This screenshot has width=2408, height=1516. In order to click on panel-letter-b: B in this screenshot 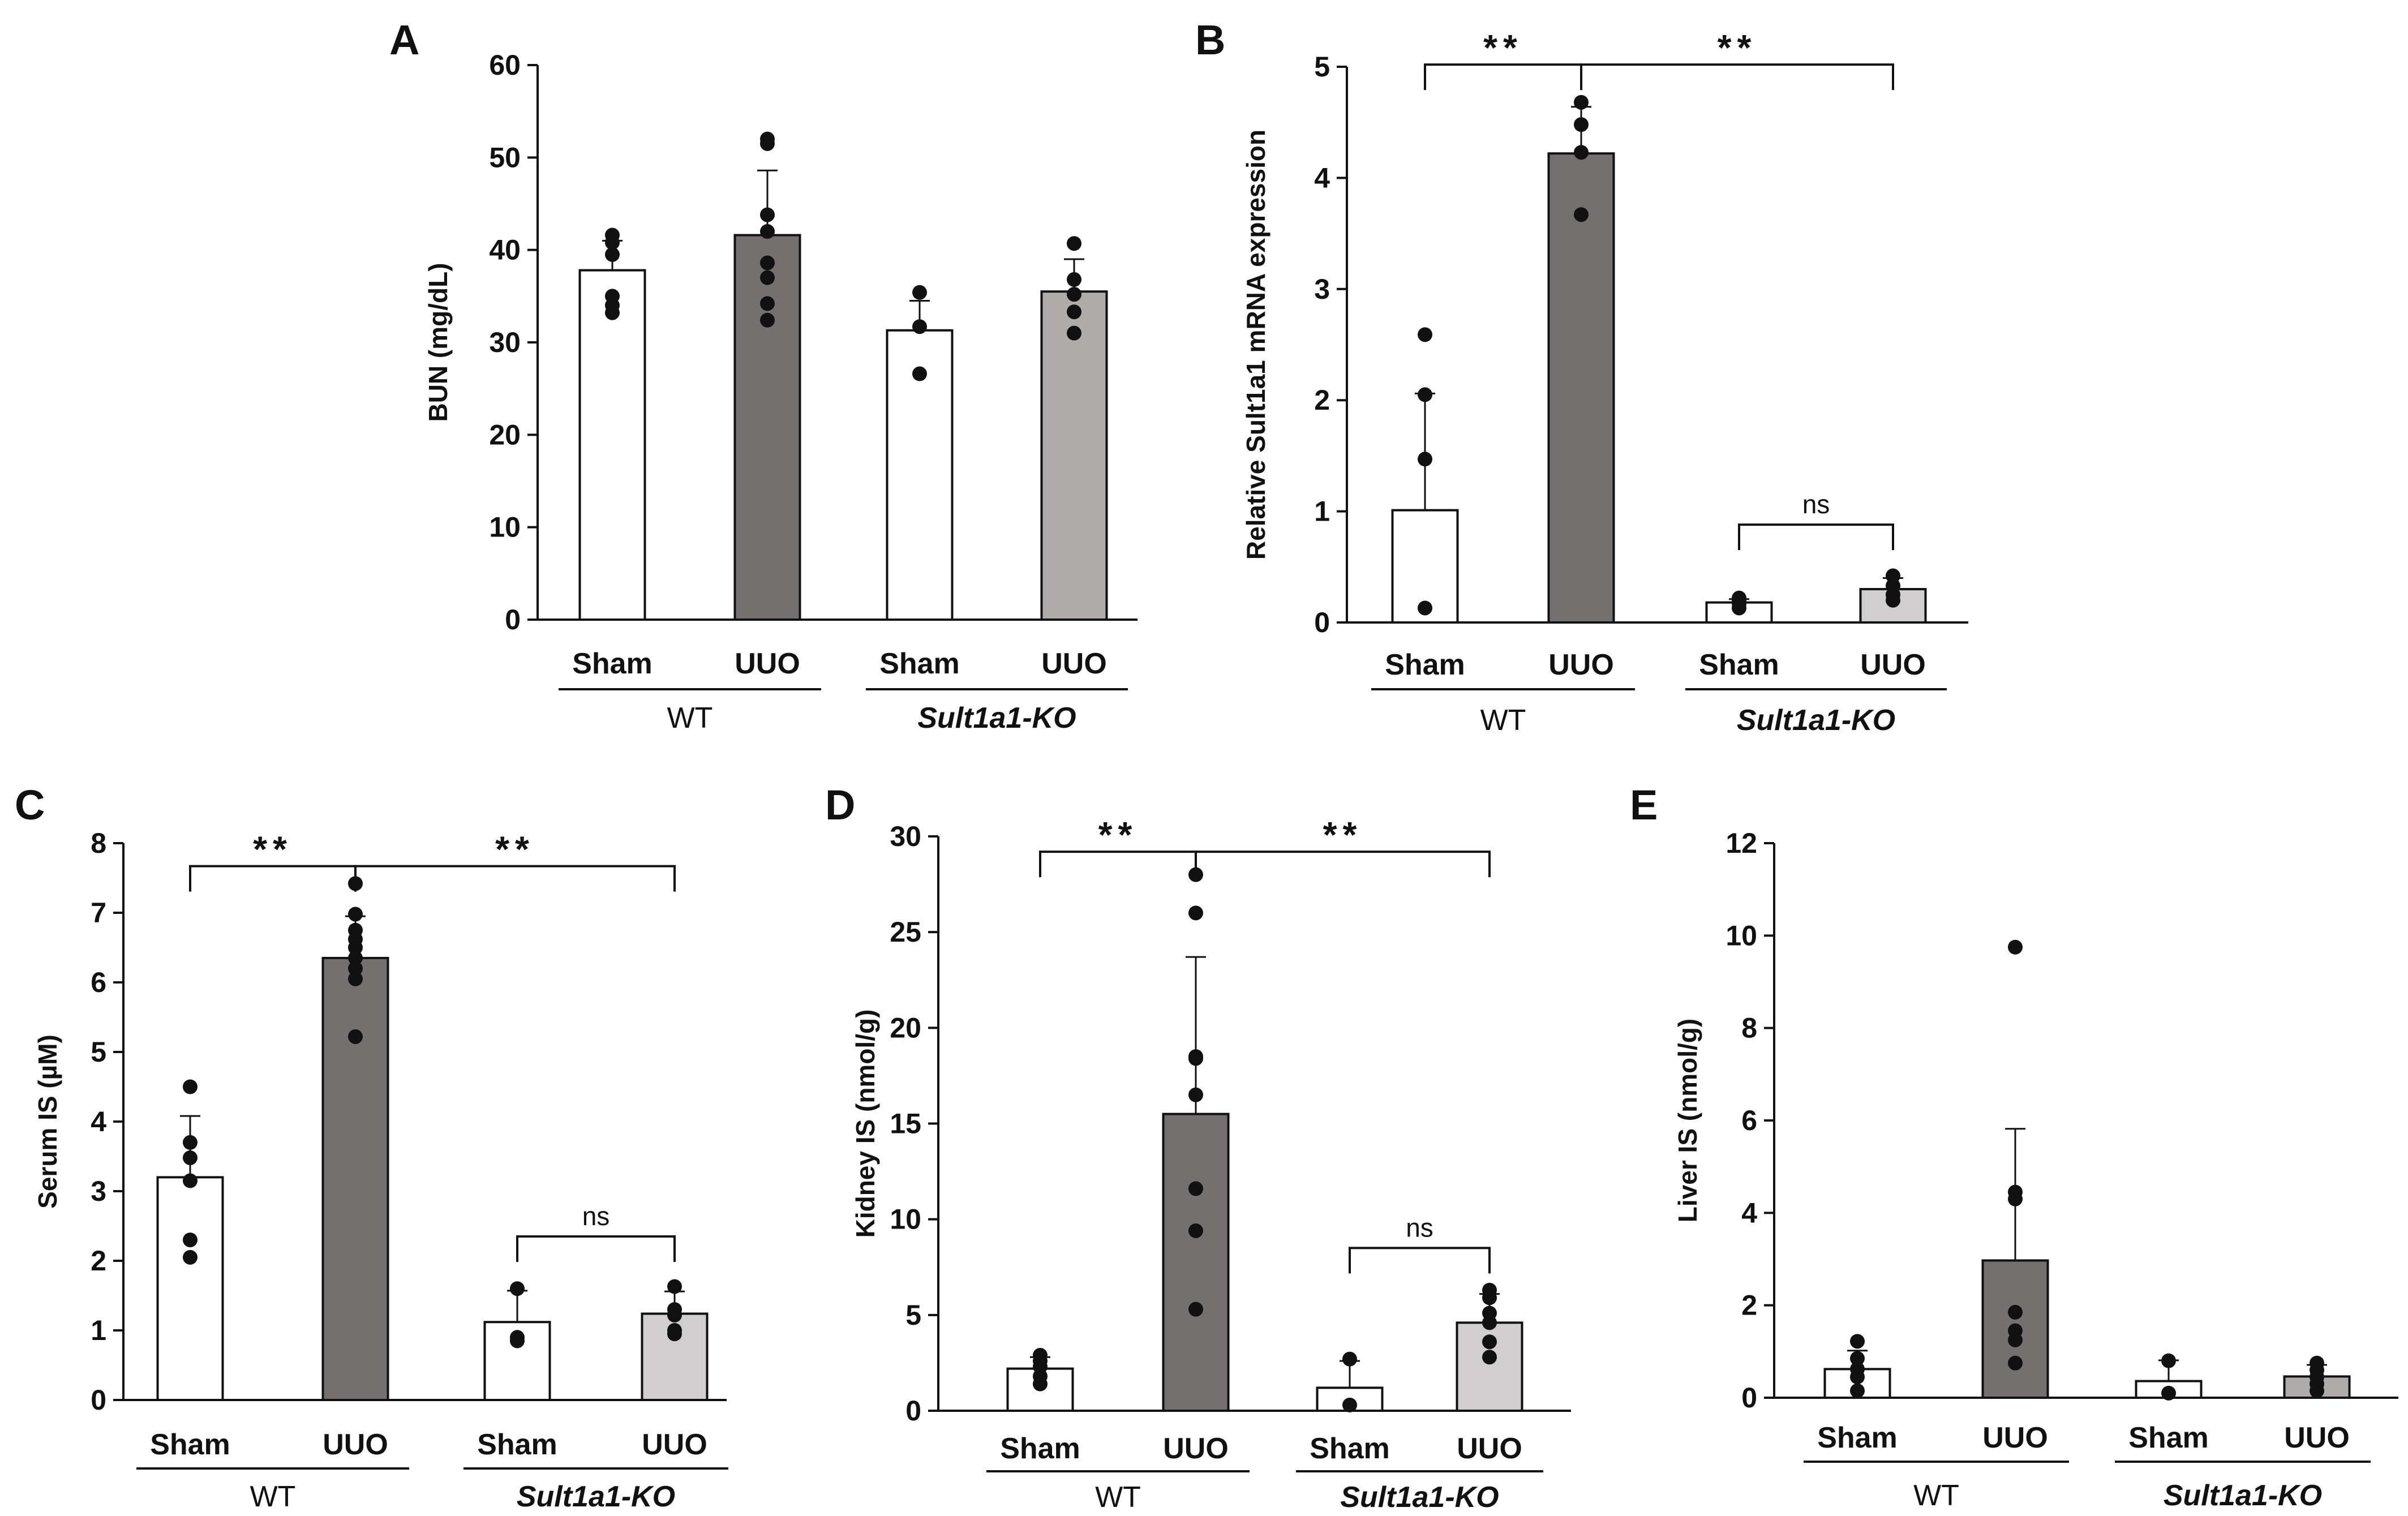, I will do `click(1210, 39)`.